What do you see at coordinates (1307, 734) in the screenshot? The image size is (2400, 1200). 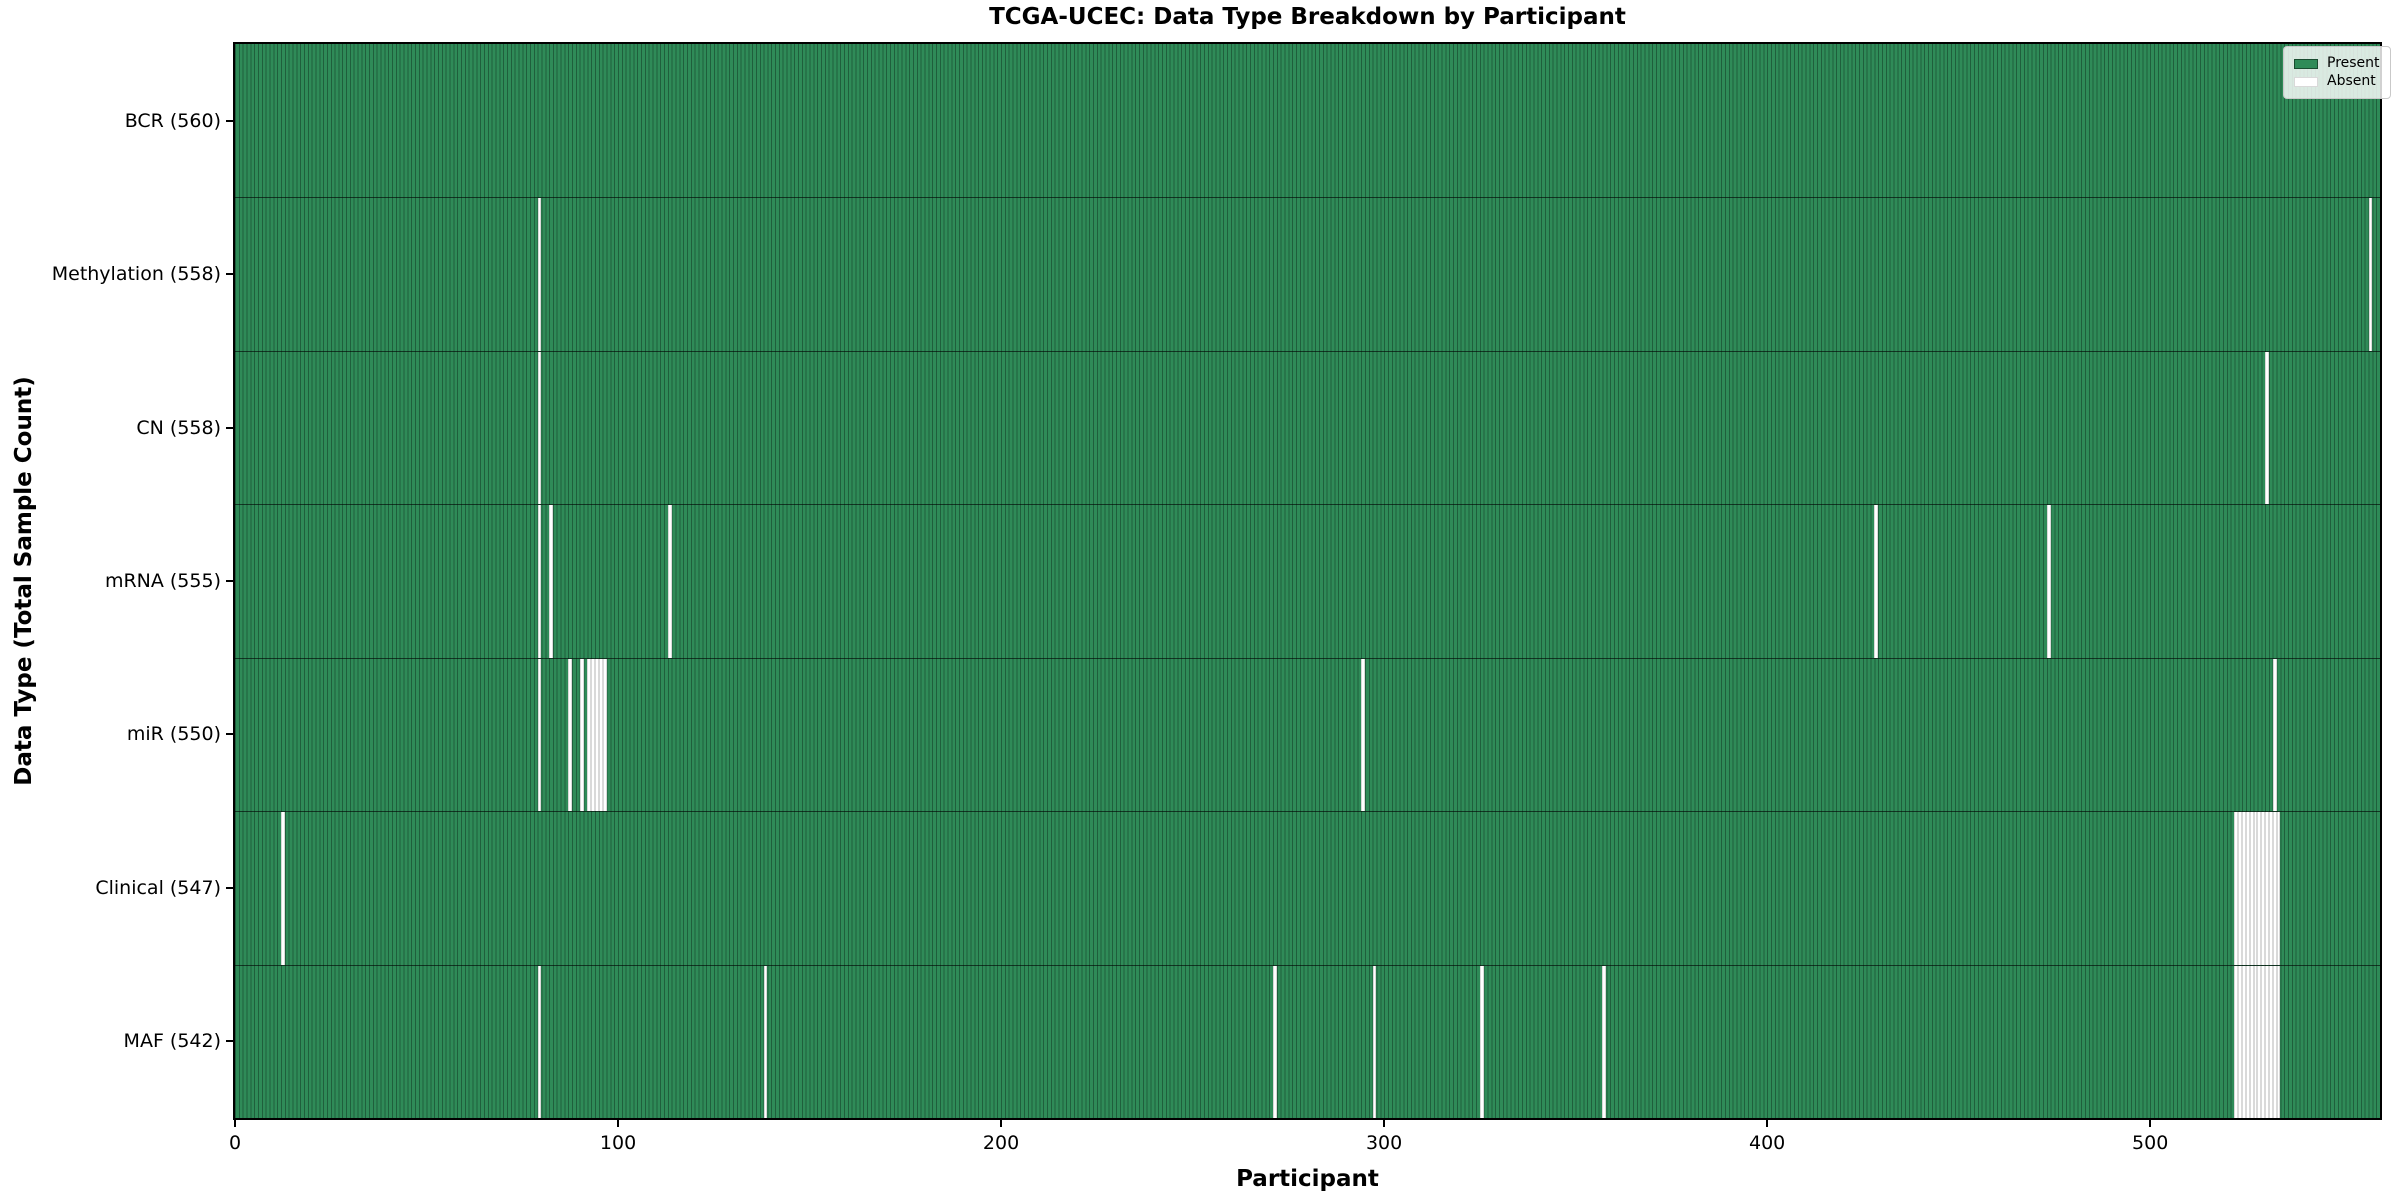 I see `row-band-mir` at bounding box center [1307, 734].